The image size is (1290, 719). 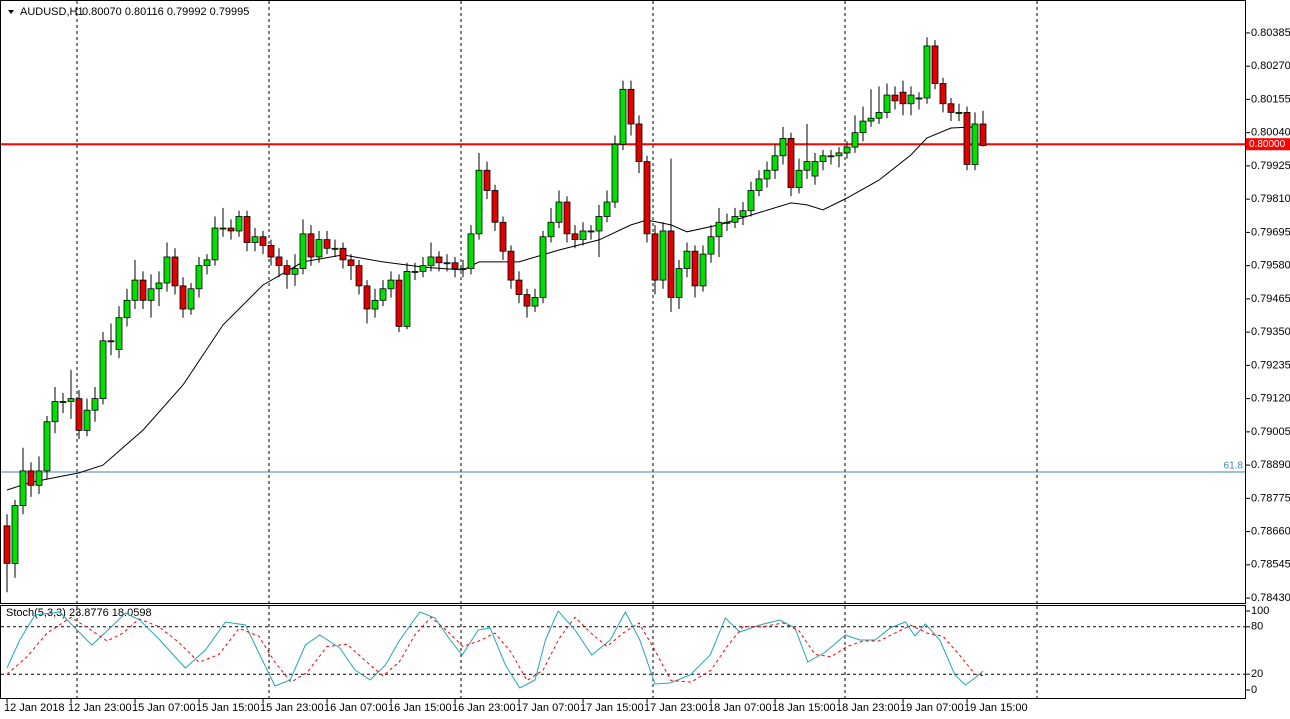 What do you see at coordinates (420, 708) in the screenshot?
I see `x-tick-label: 16 Jan 15:00` at bounding box center [420, 708].